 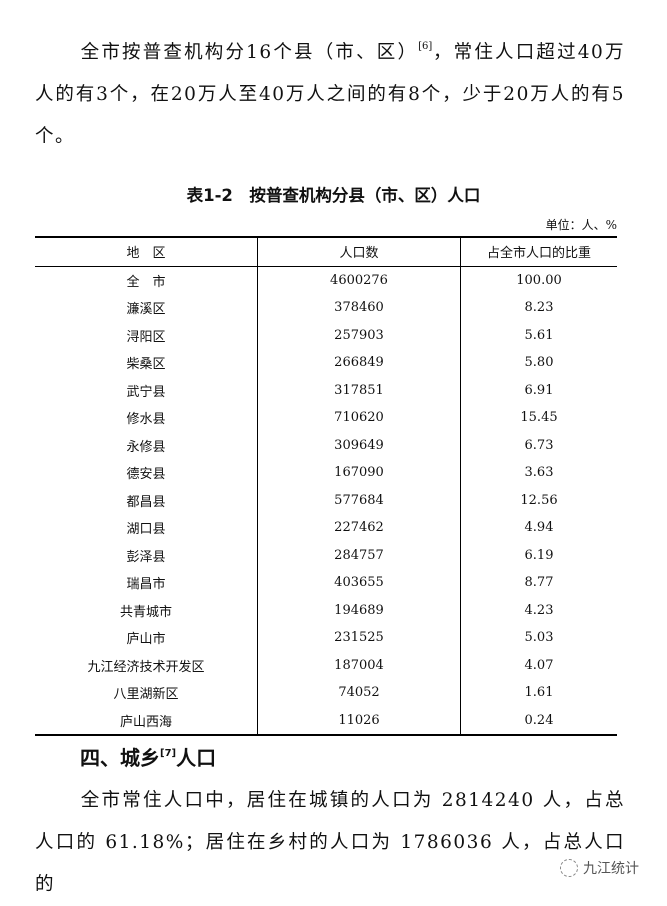 I want to click on cell-population: 187004, so click(x=359, y=665).